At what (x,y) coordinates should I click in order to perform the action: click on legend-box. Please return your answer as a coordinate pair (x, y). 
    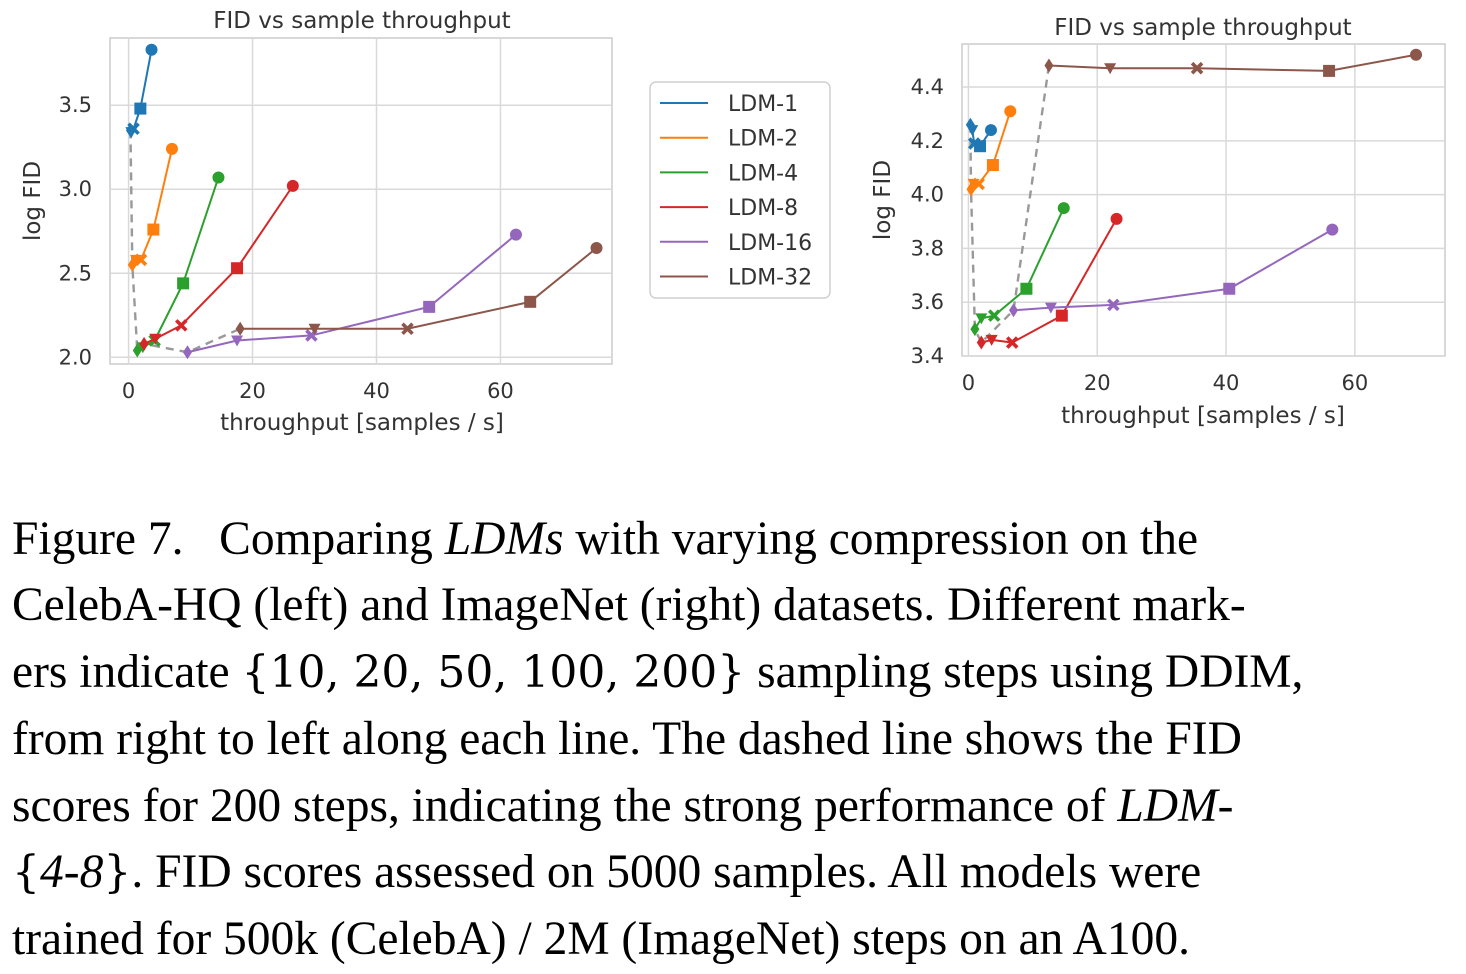
    Looking at the image, I should click on (740, 190).